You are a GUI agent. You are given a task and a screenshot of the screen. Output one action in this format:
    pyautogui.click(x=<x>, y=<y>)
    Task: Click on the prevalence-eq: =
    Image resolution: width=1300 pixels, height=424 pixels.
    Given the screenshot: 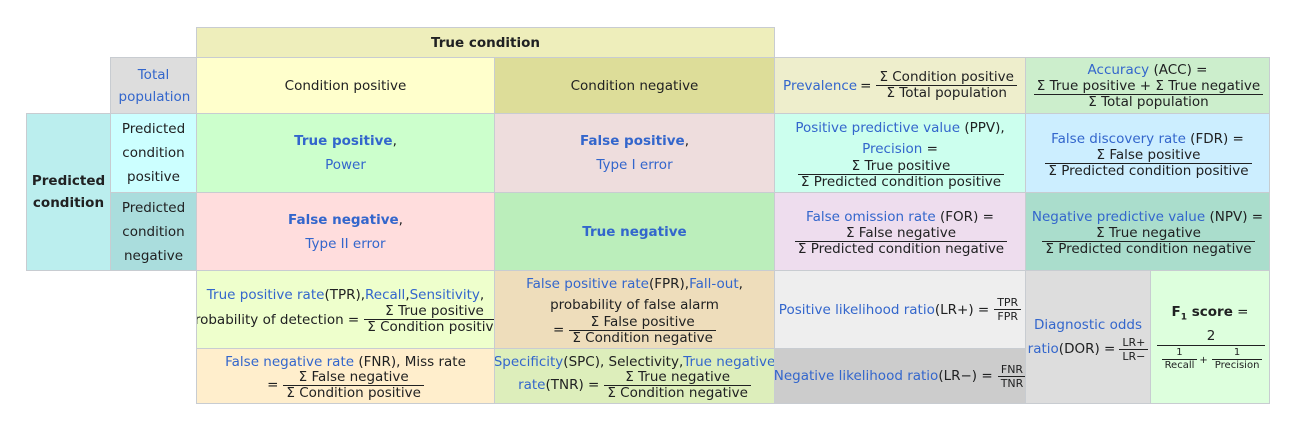 What is the action you would take?
    pyautogui.click(x=866, y=85)
    